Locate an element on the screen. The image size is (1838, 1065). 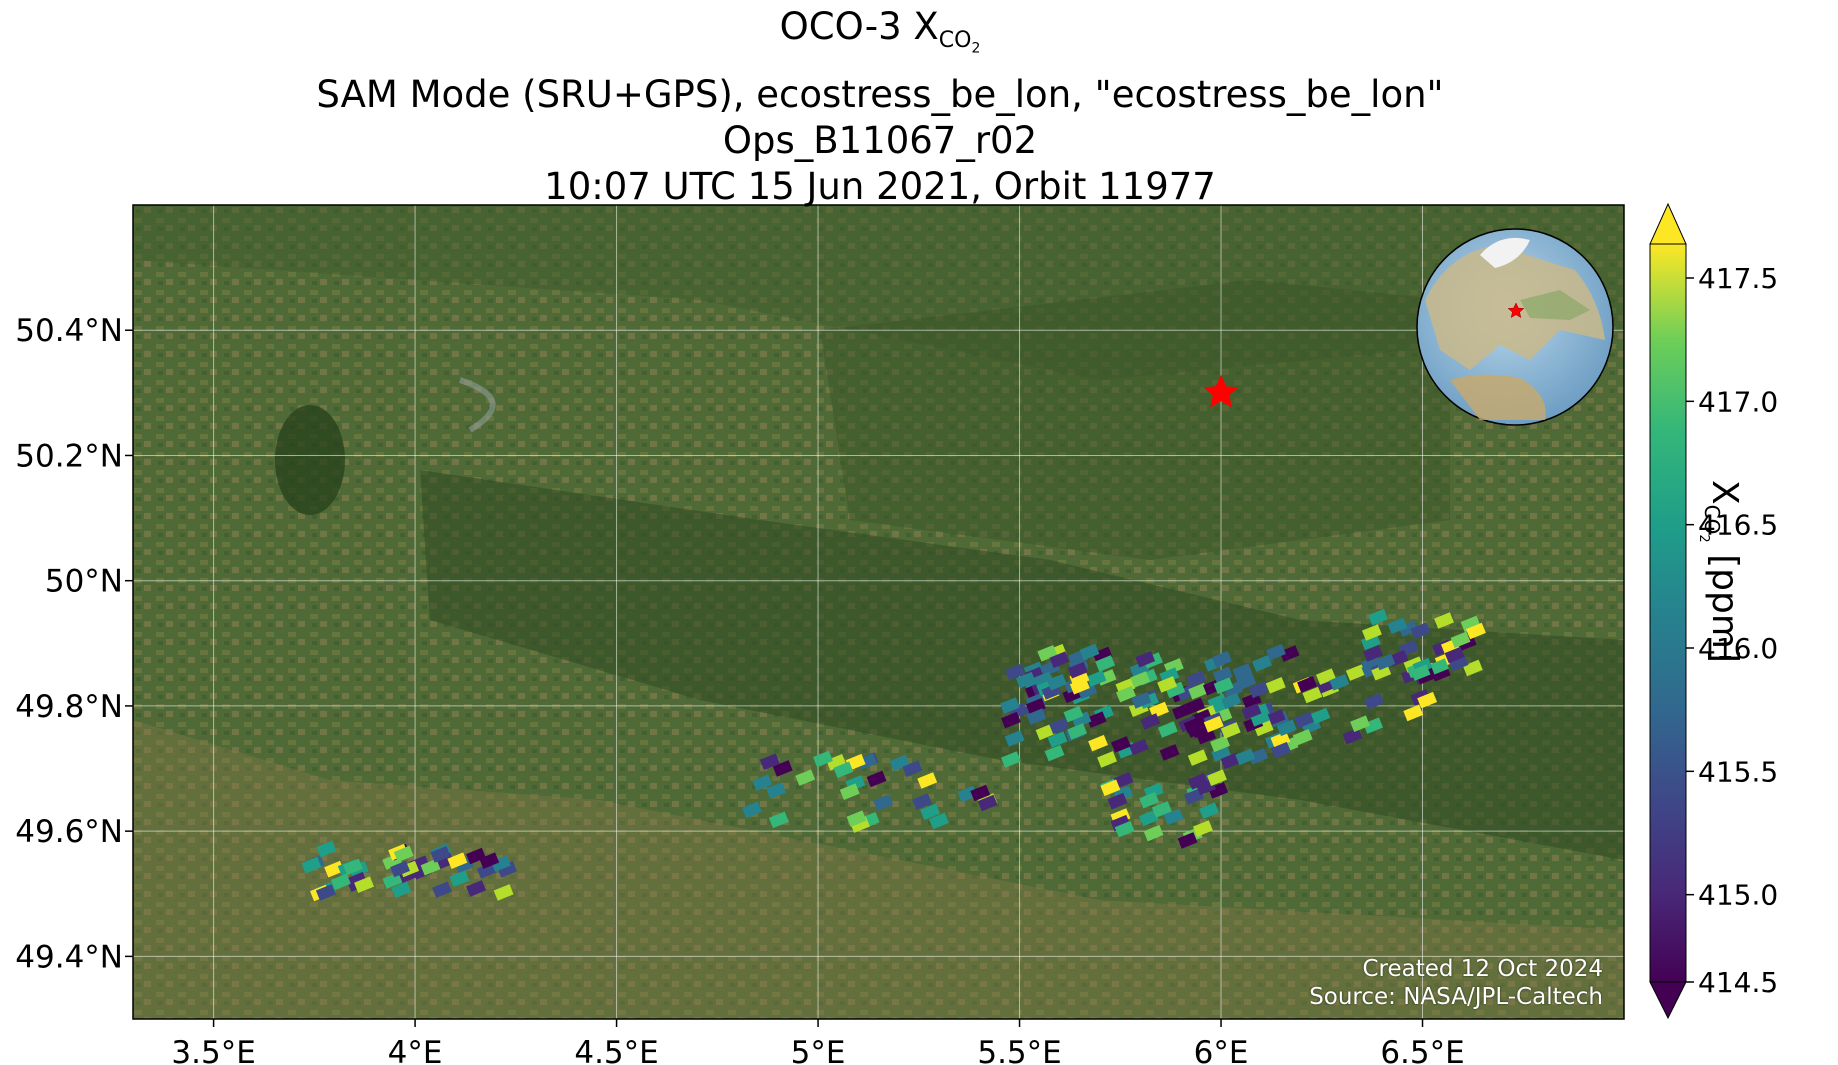
latitude-axis: 50.4°N 50.2°N 50°N 49.8°N 49.6°N 49.4°N is located at coordinates (74, 644).